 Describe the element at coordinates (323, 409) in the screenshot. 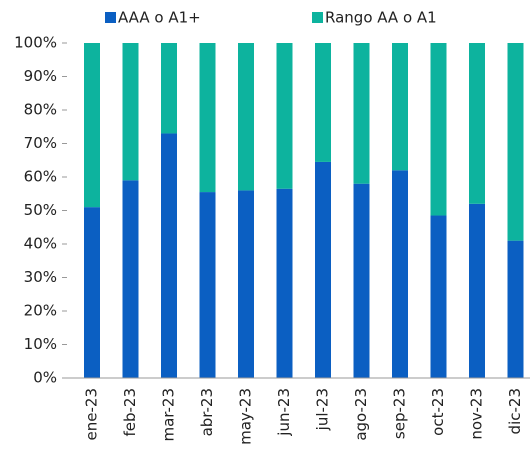

I see `x-tick-label: jul-23` at that location.